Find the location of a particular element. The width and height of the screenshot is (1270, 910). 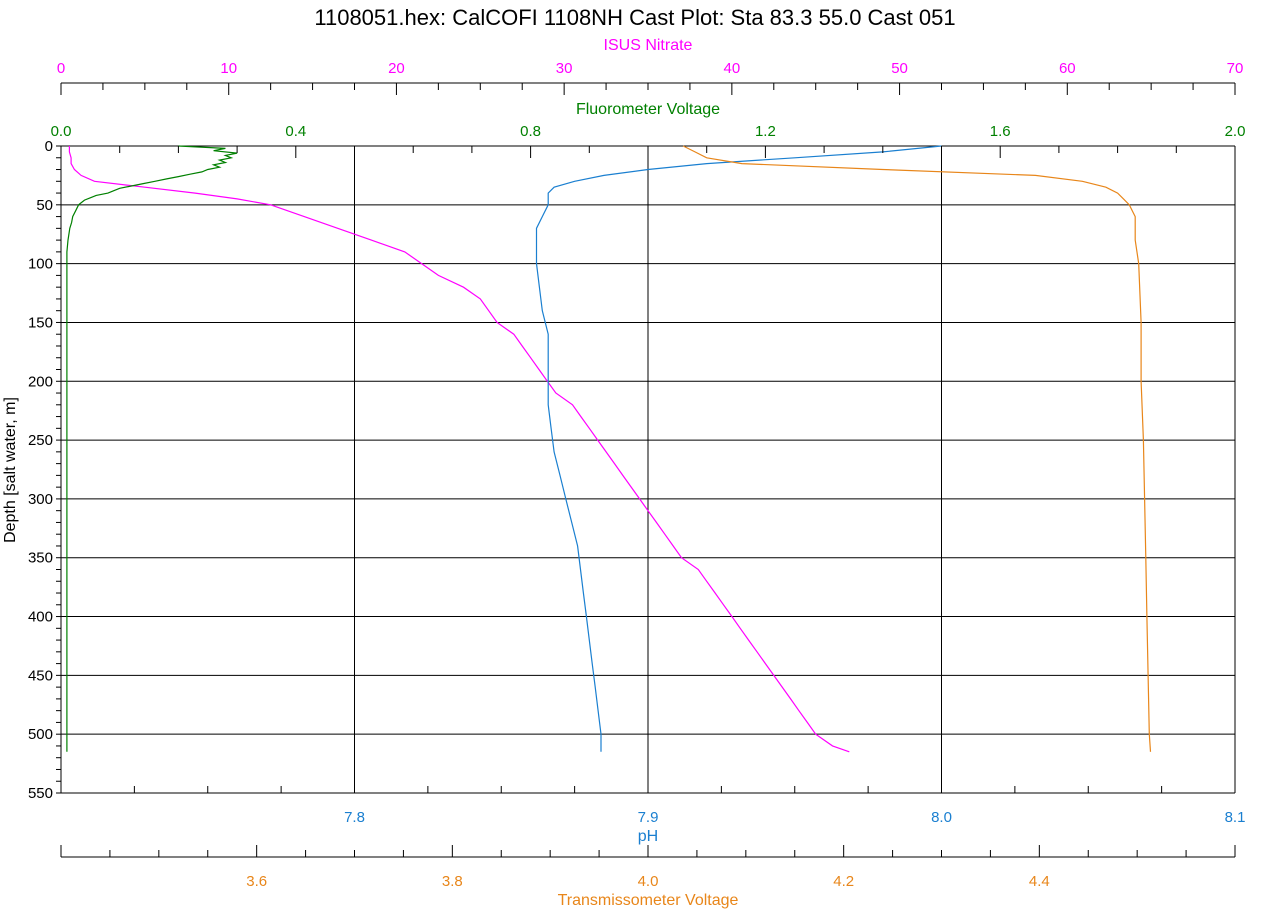

trans-tick-label: 3.6 is located at coordinates (256, 881).